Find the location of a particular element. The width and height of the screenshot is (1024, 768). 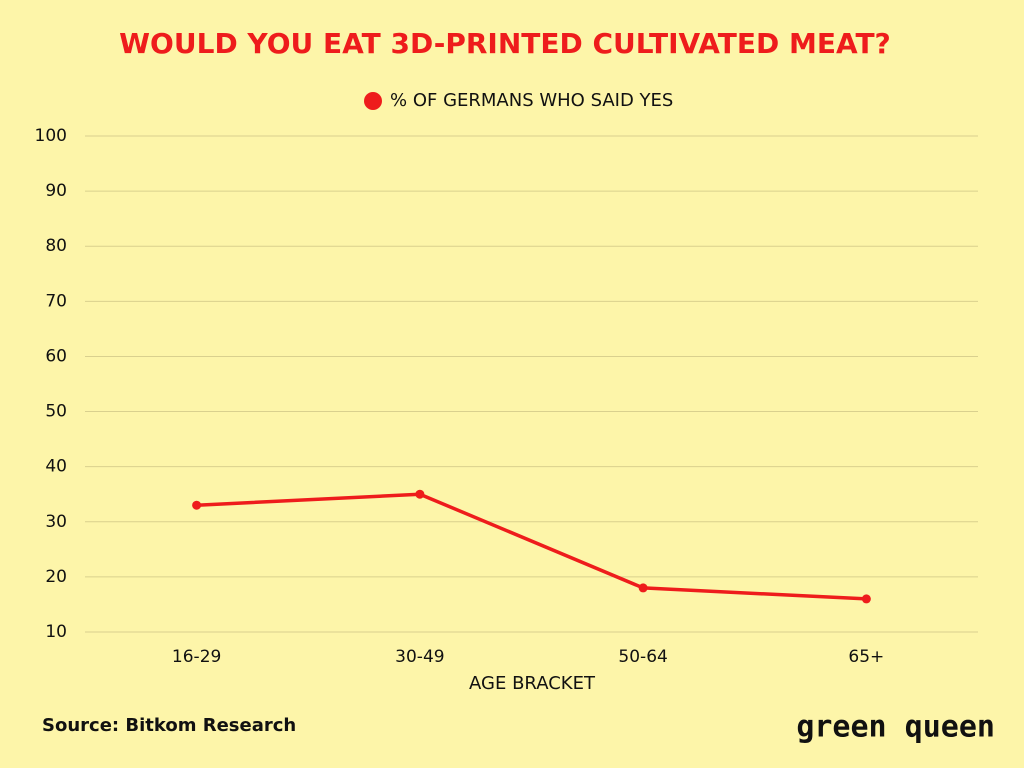

y-tick-label: 20 is located at coordinates (56, 577).